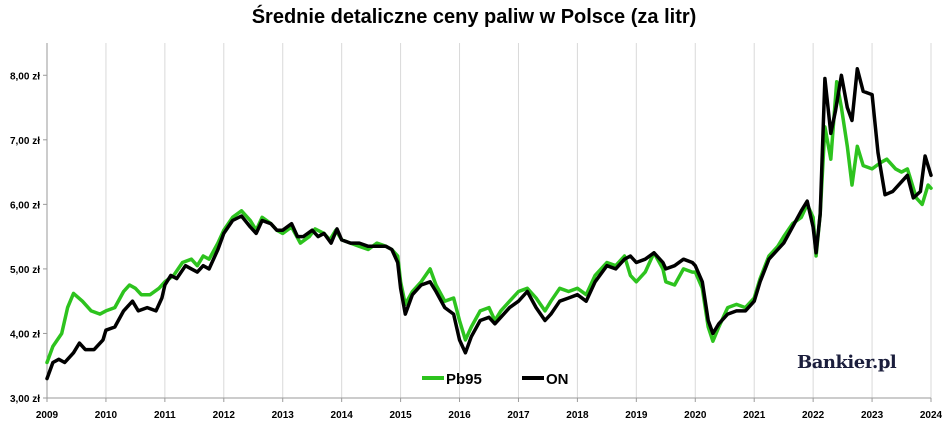  Describe the element at coordinates (495, 379) in the screenshot. I see `legend: Pb95 ON` at that location.